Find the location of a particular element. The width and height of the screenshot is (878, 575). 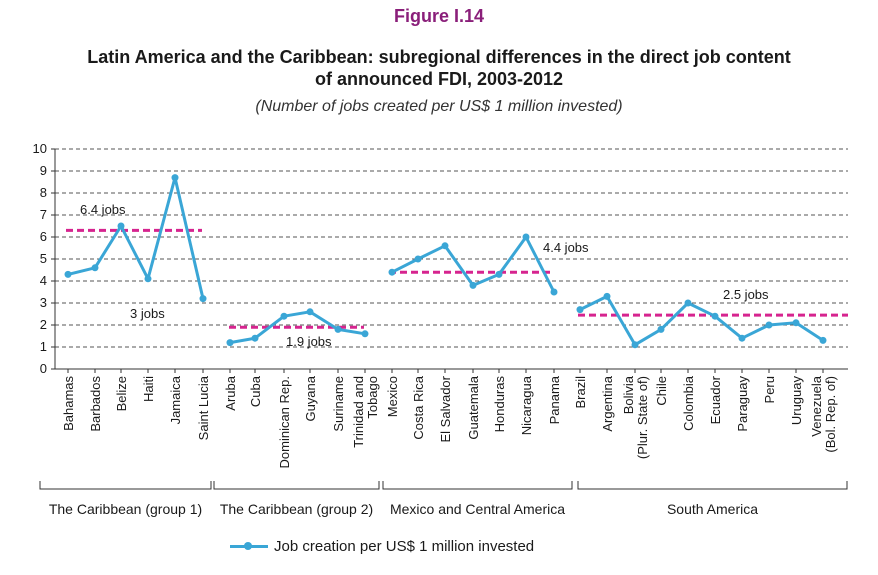

average-label: 1.9 jobs is located at coordinates (309, 341).